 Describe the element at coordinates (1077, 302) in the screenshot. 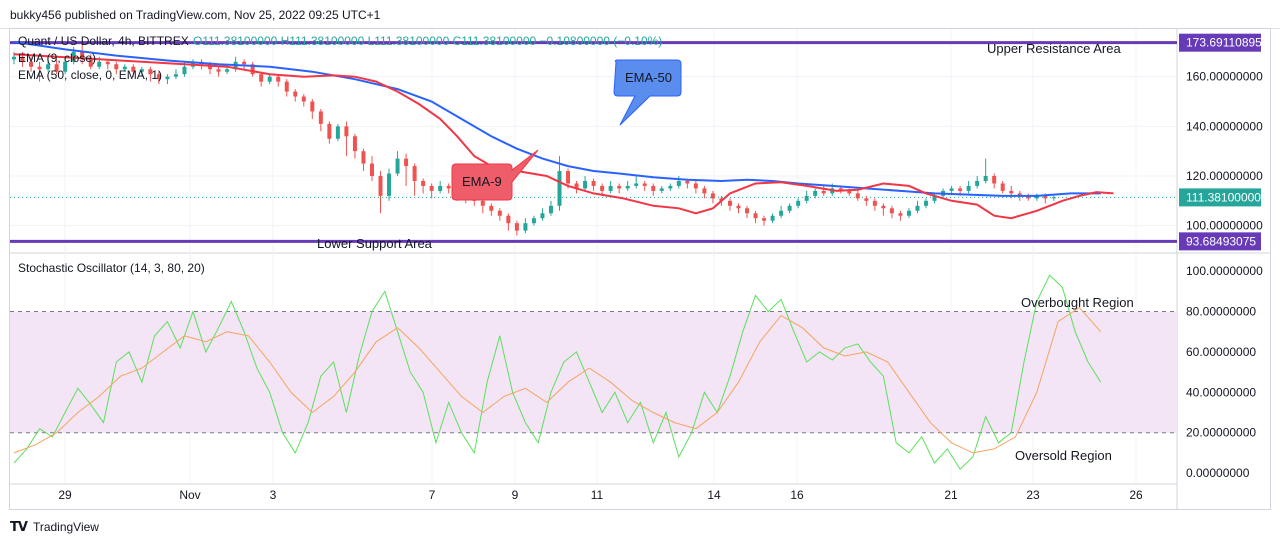

I see `annotation-overbought: Overbought Region` at that location.